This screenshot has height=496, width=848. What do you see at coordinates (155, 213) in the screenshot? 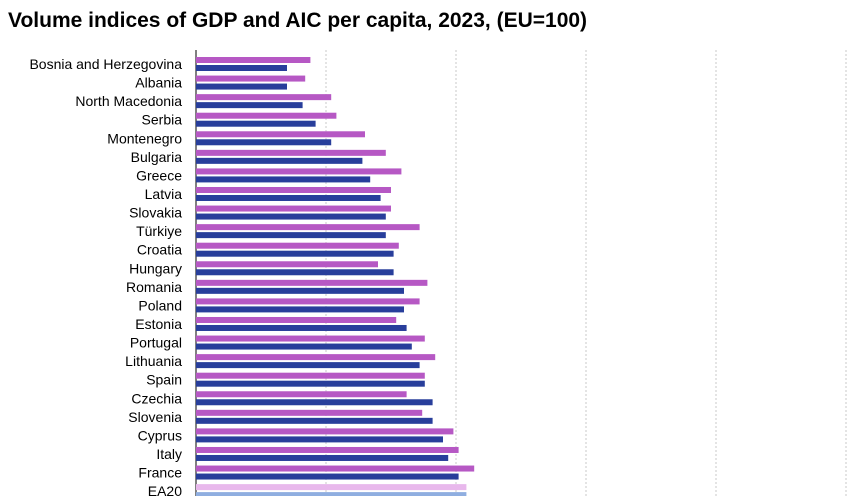
I see `category-label: Slovakia` at bounding box center [155, 213].